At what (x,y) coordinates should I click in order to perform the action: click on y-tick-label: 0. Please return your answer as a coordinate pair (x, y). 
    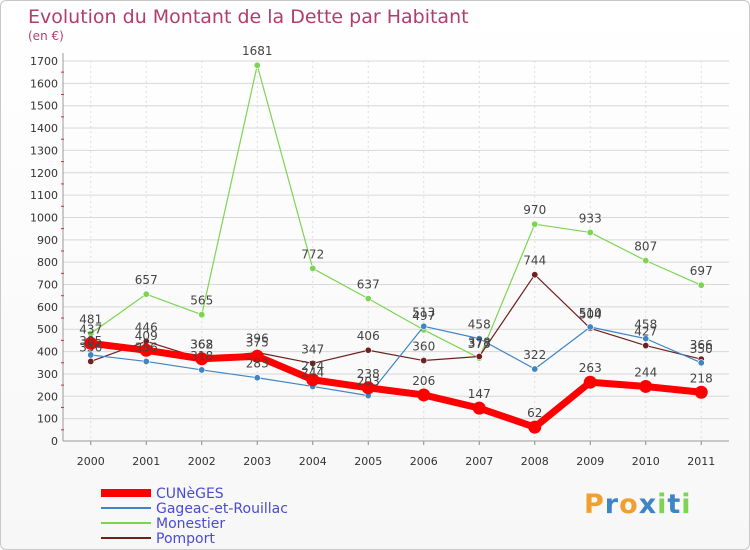
    Looking at the image, I should click on (54, 441).